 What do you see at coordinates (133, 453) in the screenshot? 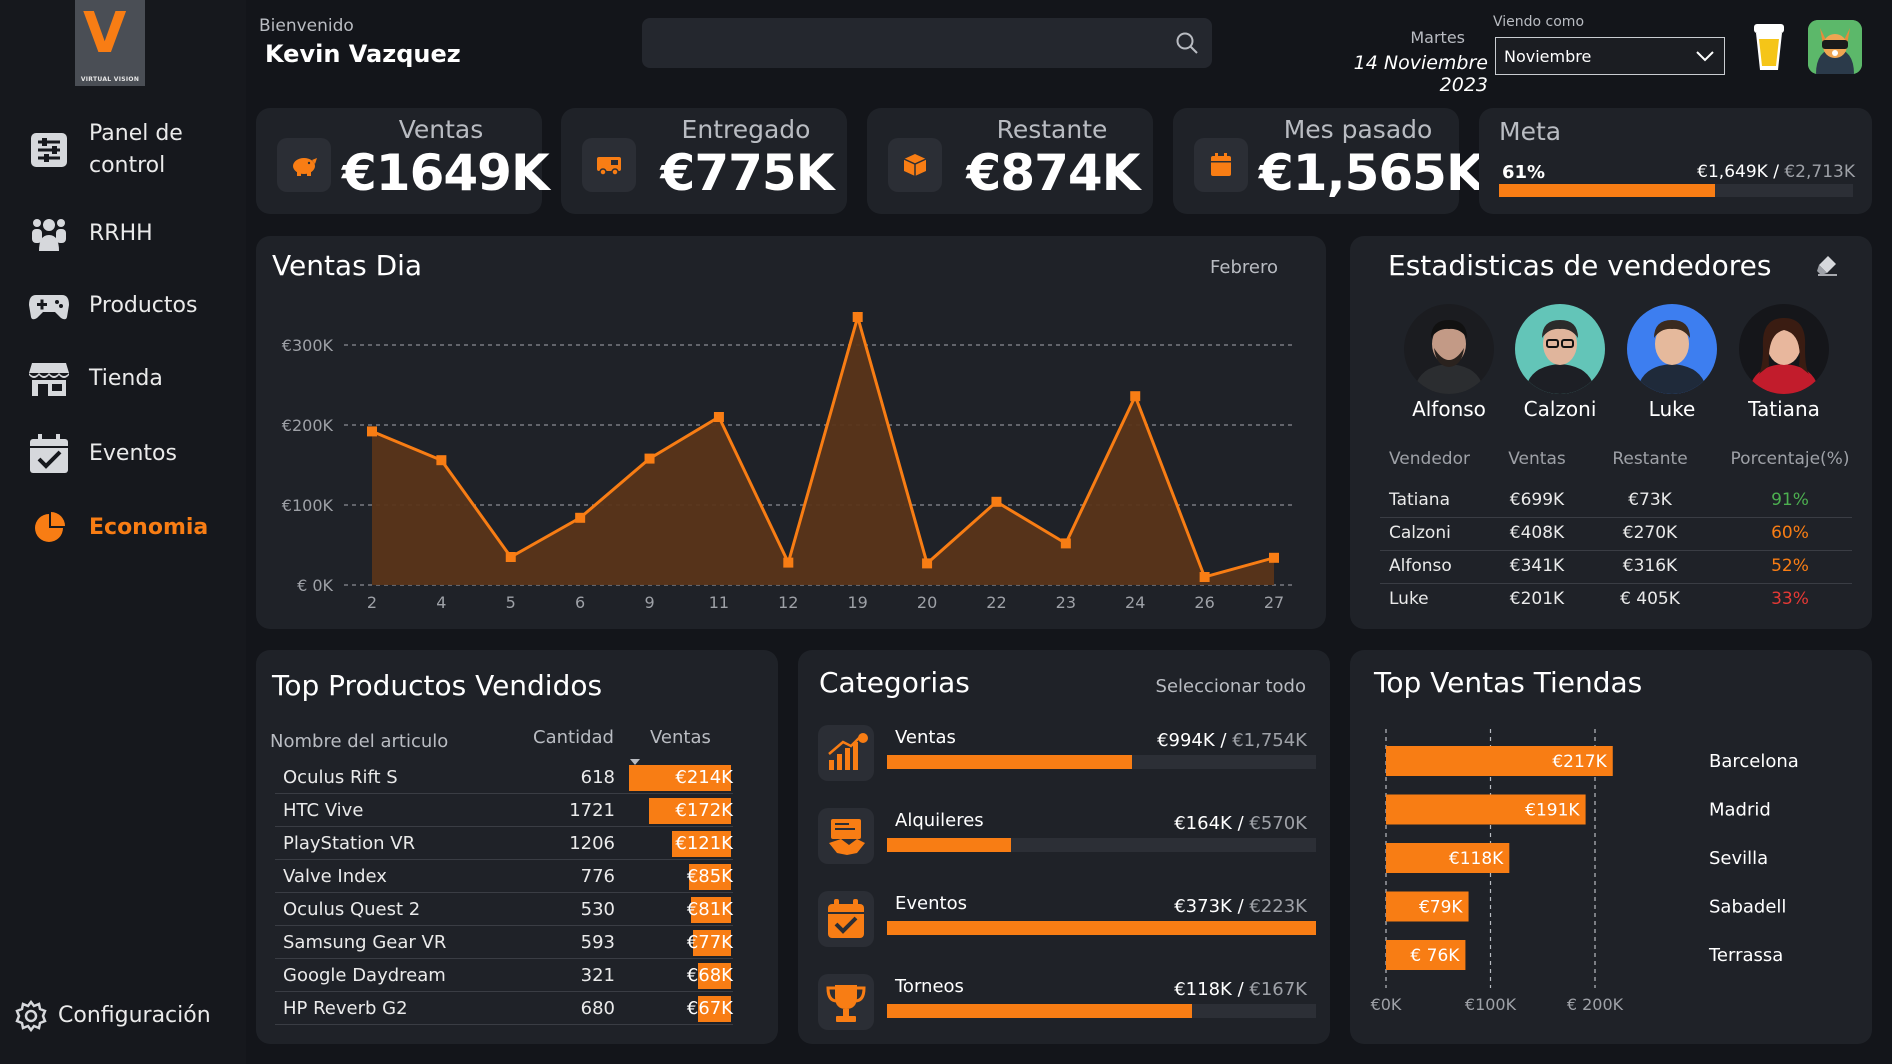
I see `sidebar-item-label: Eventos` at bounding box center [133, 453].